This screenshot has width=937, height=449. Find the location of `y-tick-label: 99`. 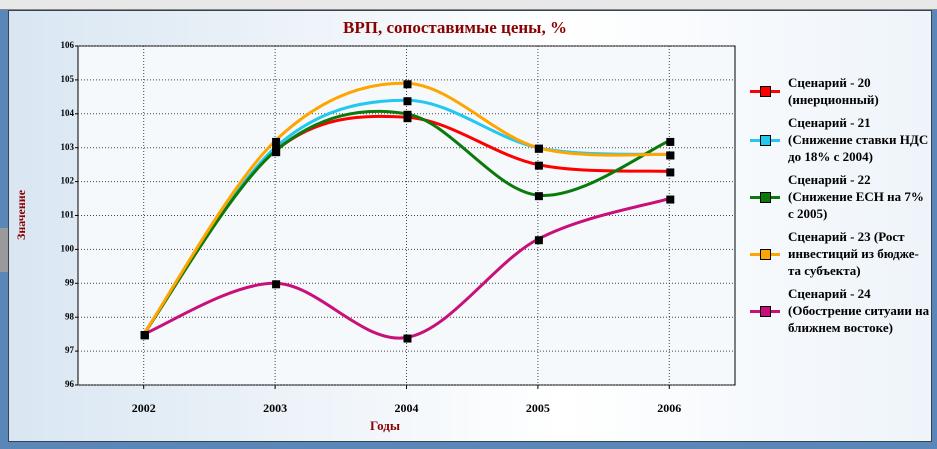

y-tick-label: 99 is located at coordinates (70, 282).